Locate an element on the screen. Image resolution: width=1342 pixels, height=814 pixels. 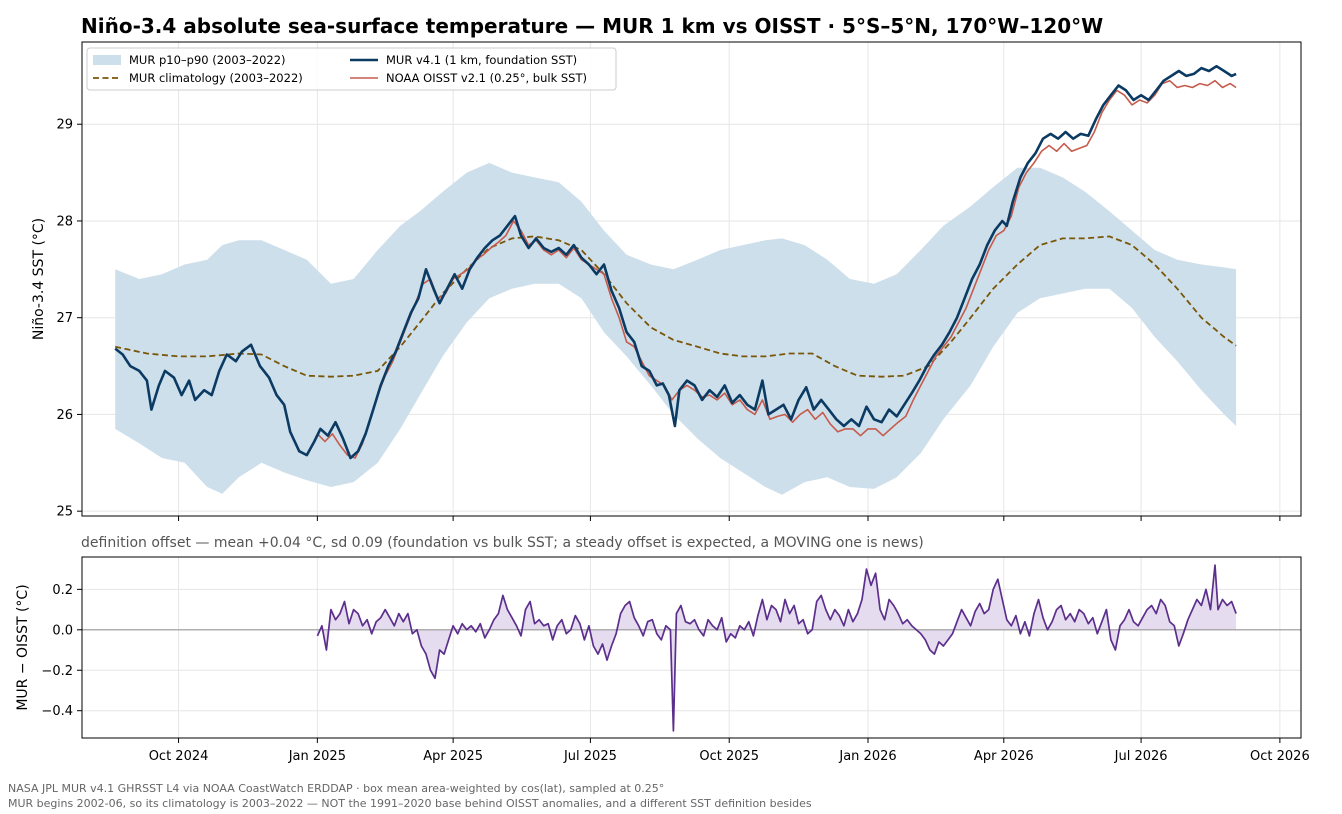
offset-y-axis-label: MUR − OISST (°C) is located at coordinates (23, 647).